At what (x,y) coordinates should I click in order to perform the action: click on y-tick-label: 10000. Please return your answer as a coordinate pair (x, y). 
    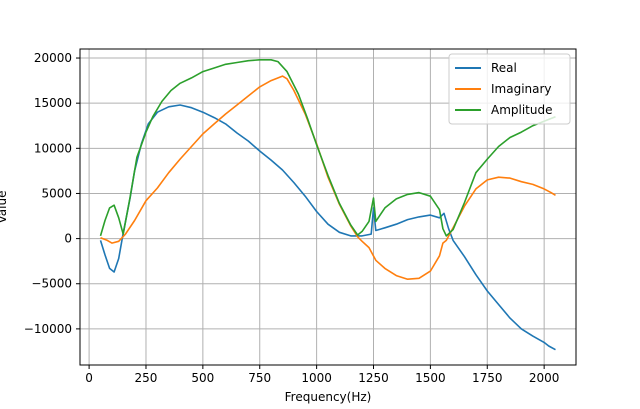
    Looking at the image, I should click on (53, 148).